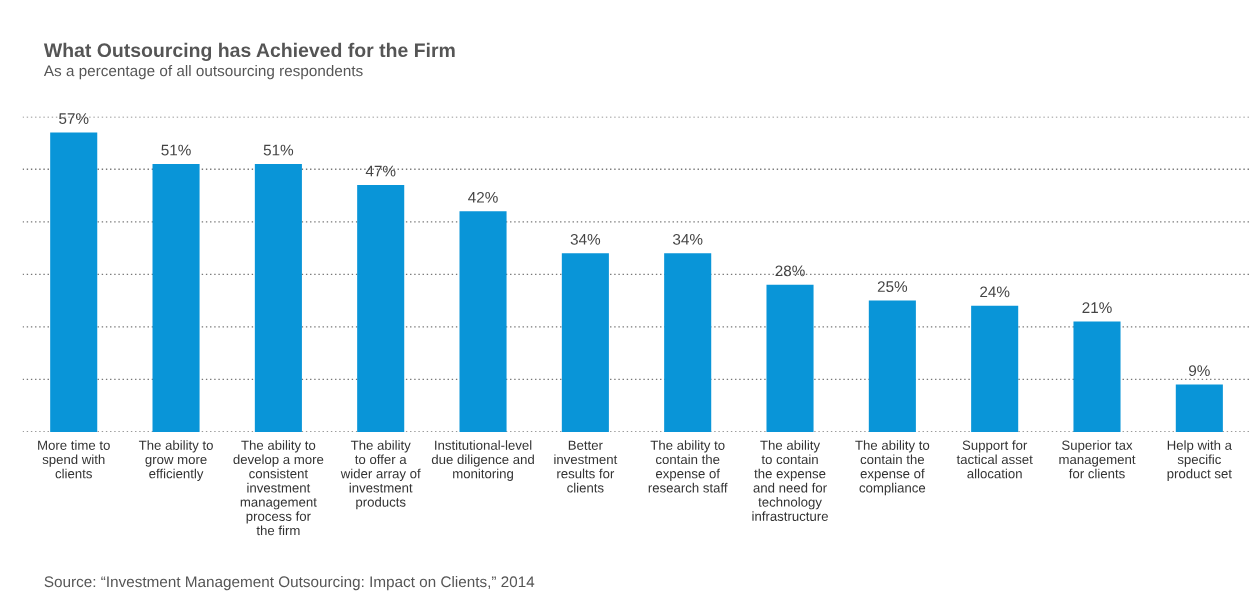  I want to click on x-tick-label: The ability to grow more efficiently, so click(175, 460).